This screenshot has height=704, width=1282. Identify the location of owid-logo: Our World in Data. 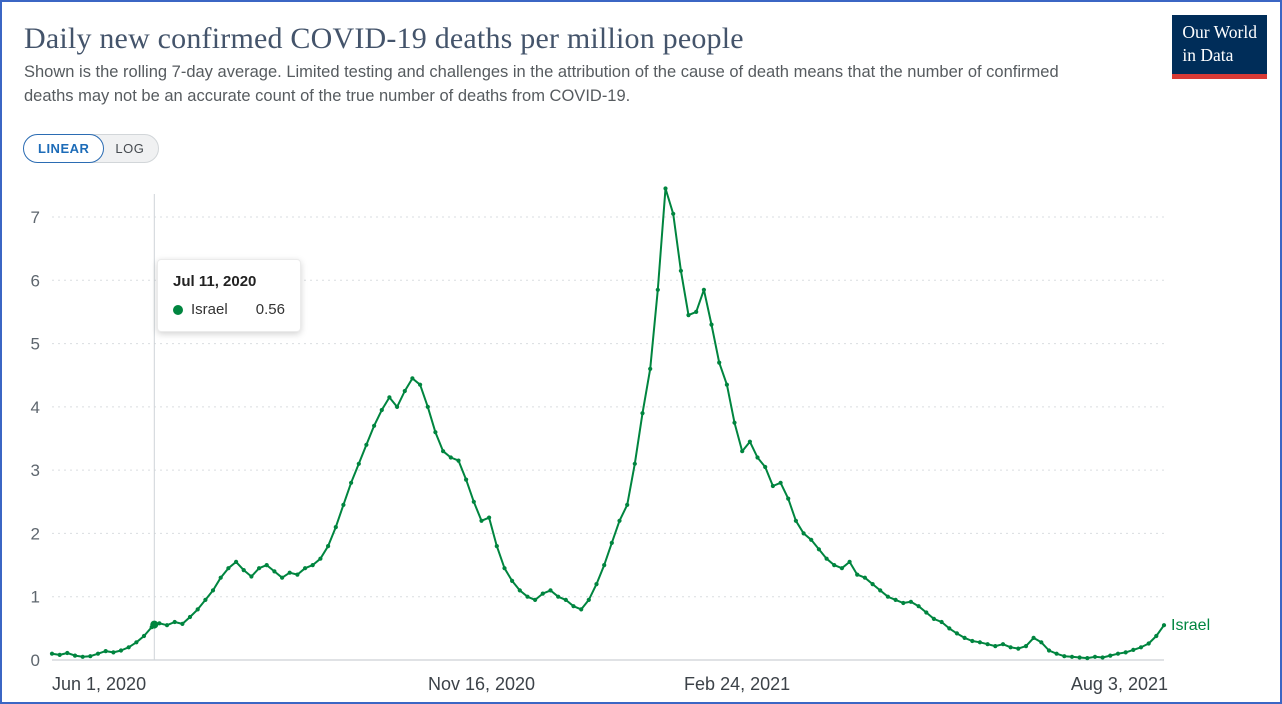
(1219, 47).